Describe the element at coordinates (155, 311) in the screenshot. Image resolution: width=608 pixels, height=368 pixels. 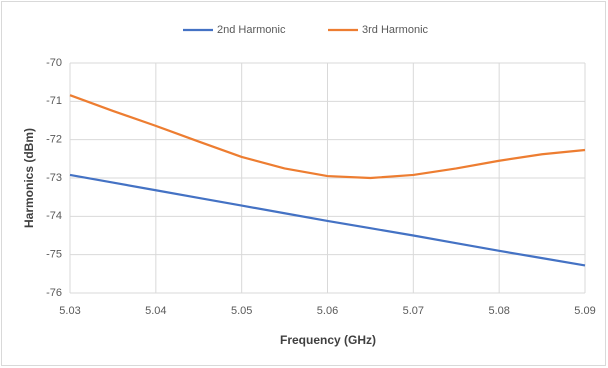
I see `x-tick-label: 5.04` at that location.